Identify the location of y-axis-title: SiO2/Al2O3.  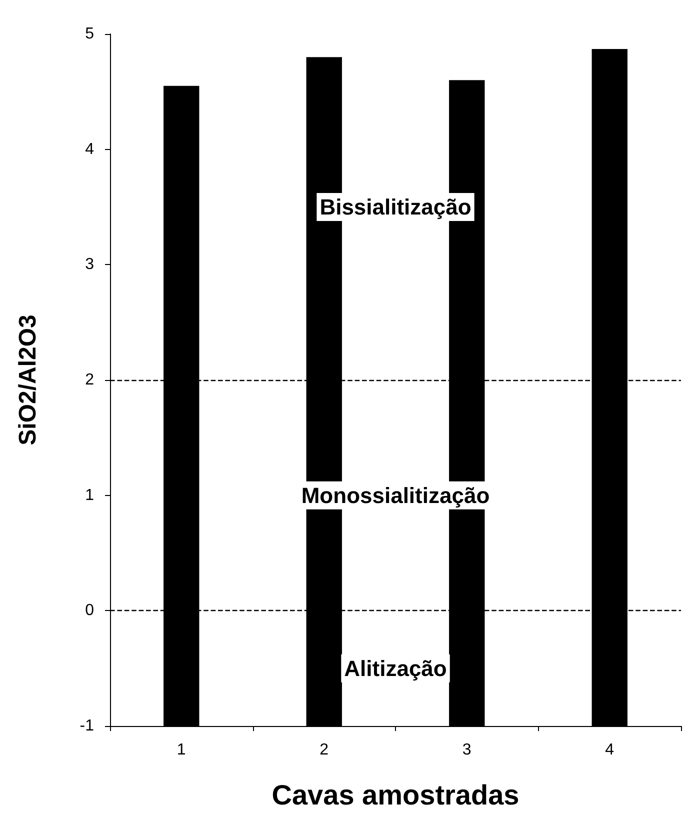
(28, 380).